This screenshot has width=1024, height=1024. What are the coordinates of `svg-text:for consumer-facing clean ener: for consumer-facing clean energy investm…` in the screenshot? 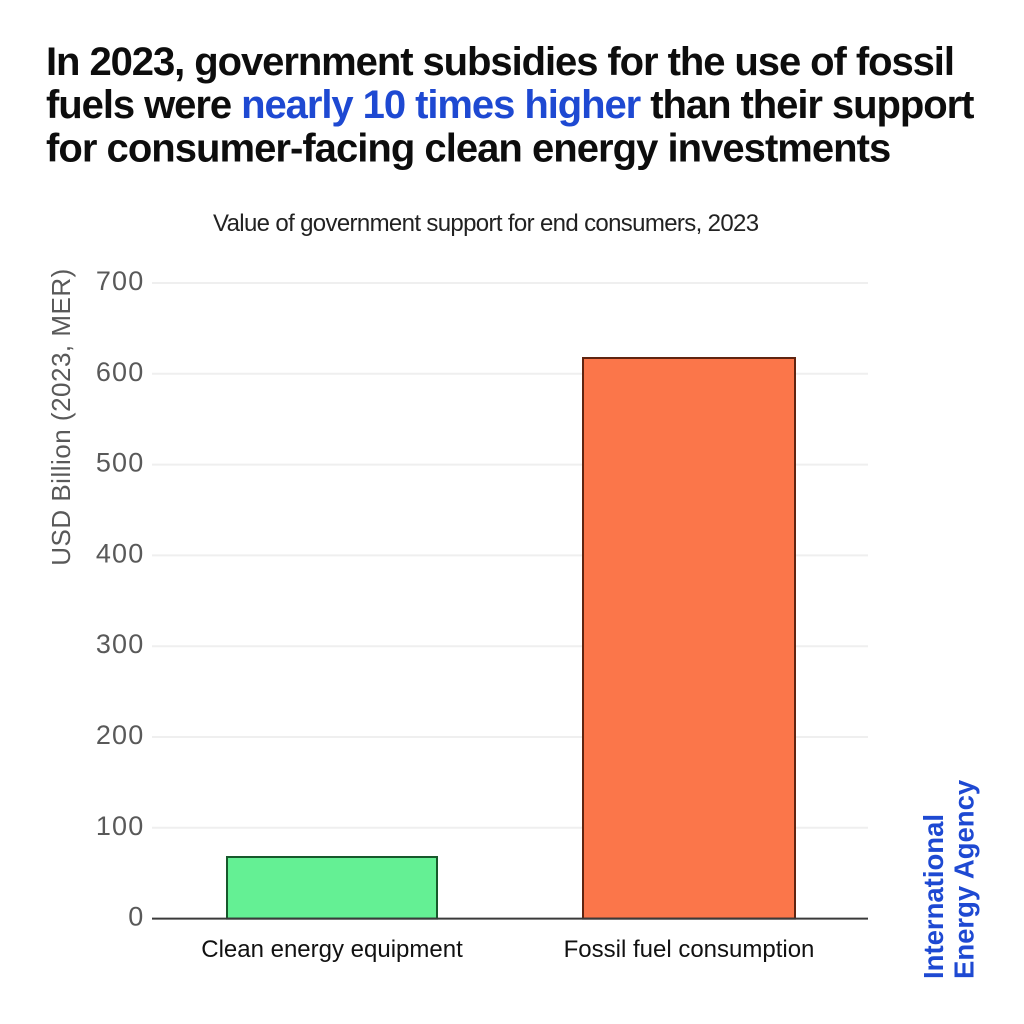 It's located at (468, 149).